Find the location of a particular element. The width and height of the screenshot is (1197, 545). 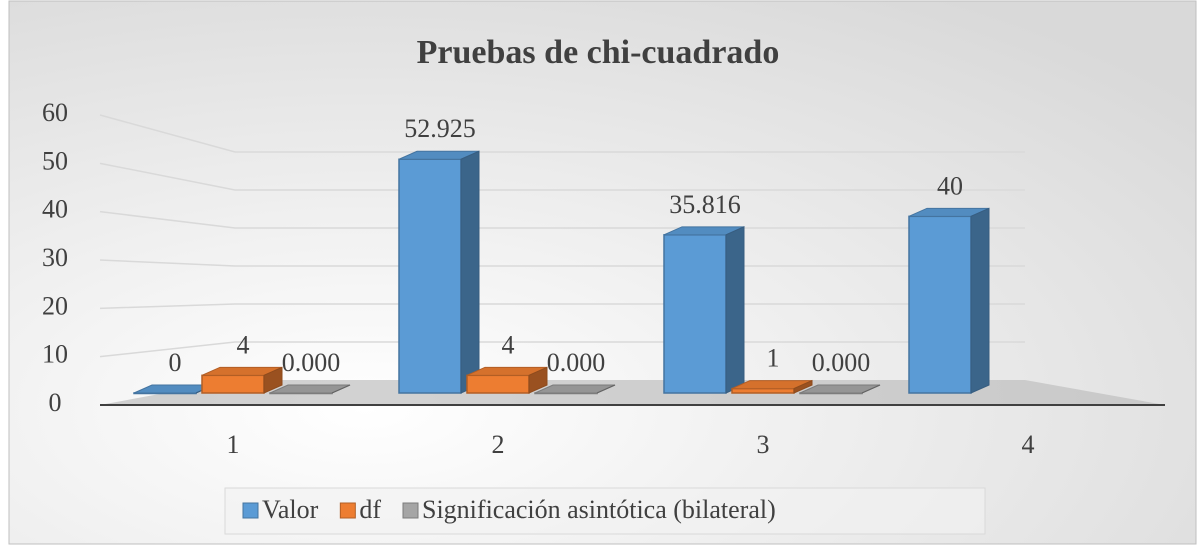

legend-label: Significación asintótica (bilateral) is located at coordinates (599, 509).